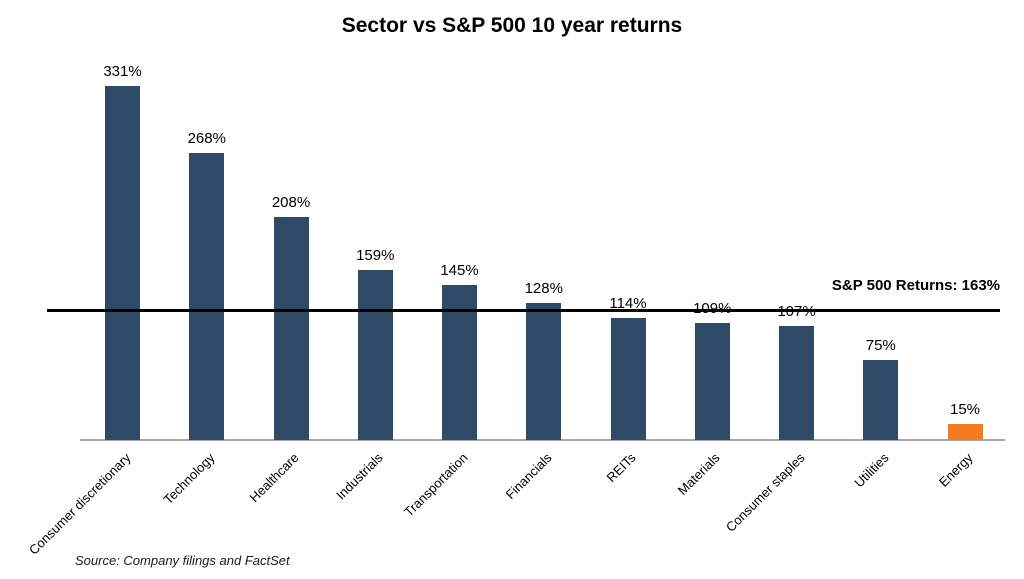  Describe the element at coordinates (712, 308) in the screenshot. I see `bar-value-label: 109%` at that location.